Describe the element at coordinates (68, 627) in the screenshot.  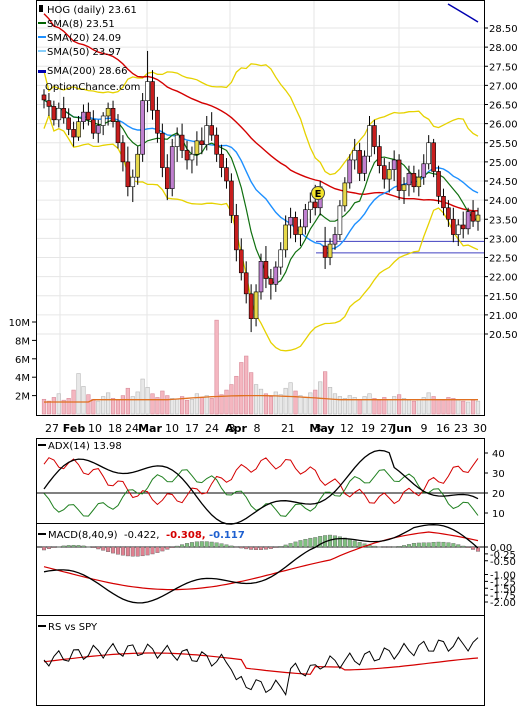
I see `rs-legend: RS vs SPY` at that location.